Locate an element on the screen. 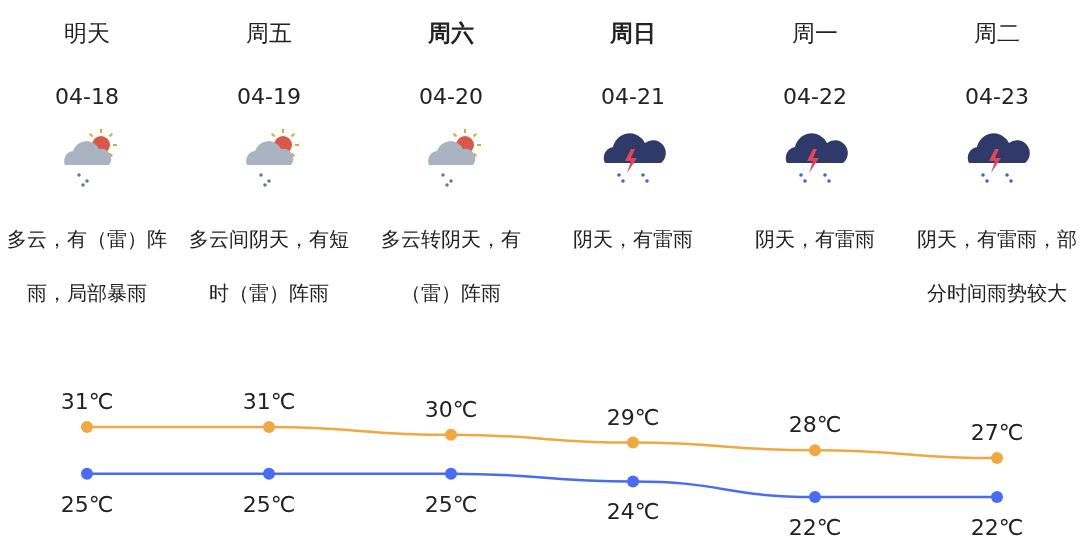 The image size is (1080, 560). x-tick-label: 周一 is located at coordinates (815, 33).